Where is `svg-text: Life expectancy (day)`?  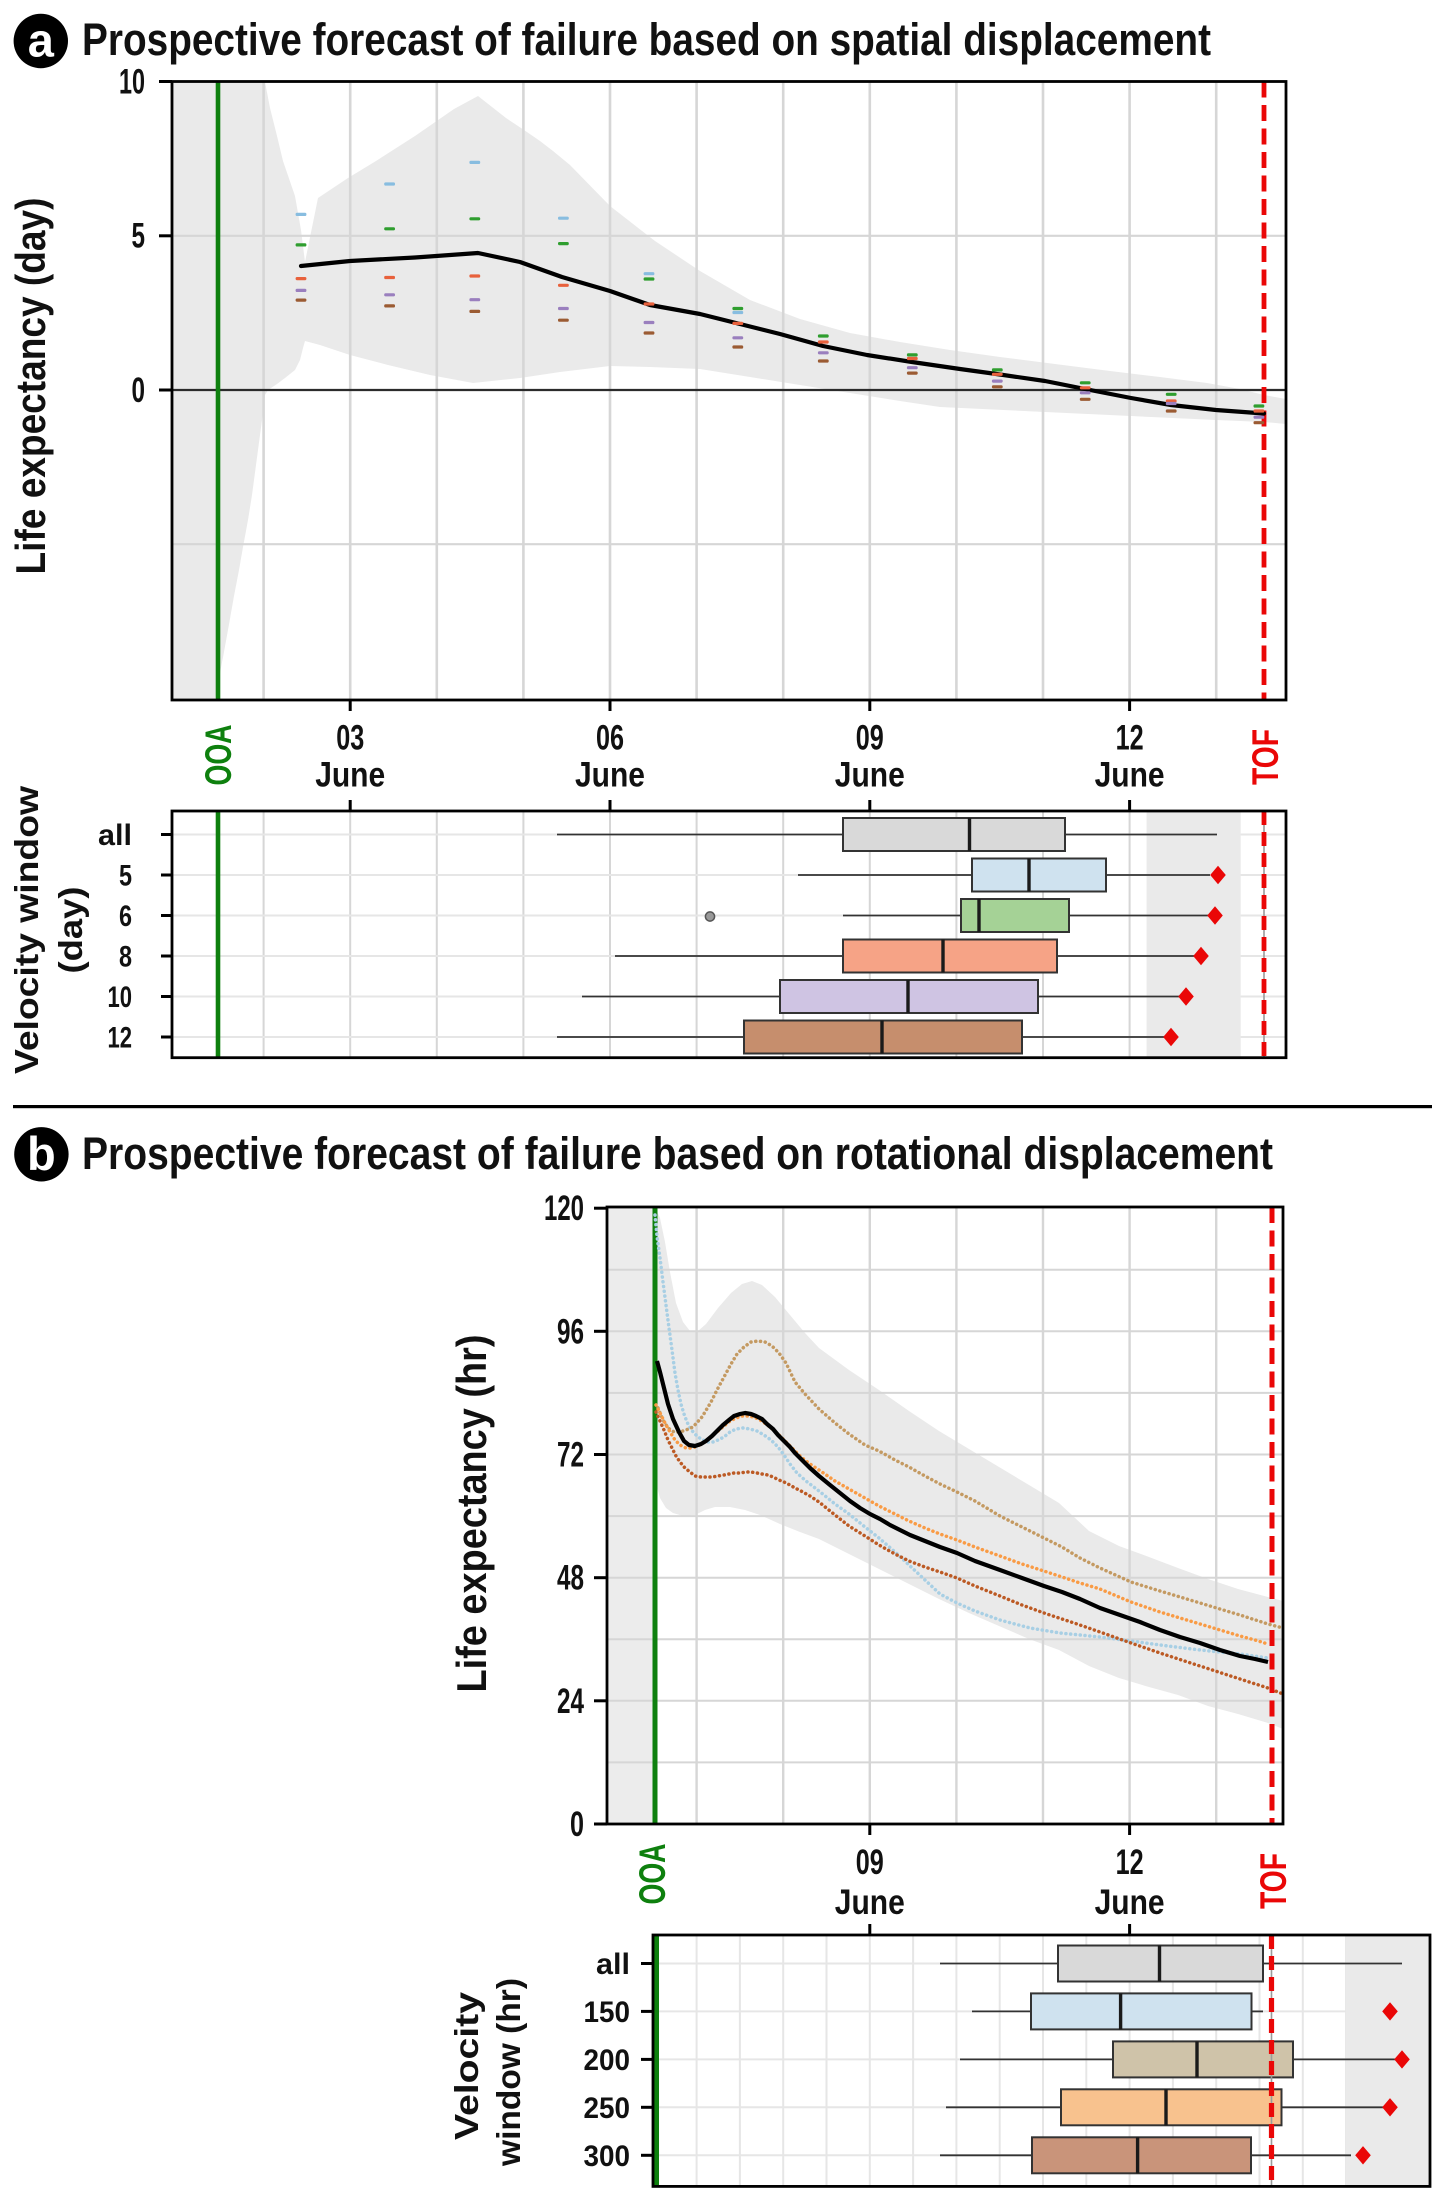
svg-text: Life expectancy (day) is located at coordinates (30, 386).